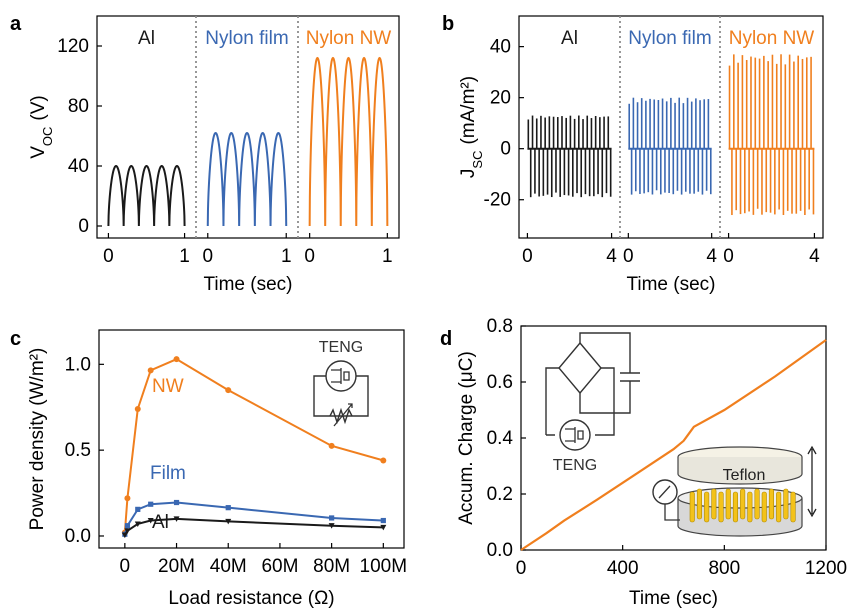 This screenshot has width=848, height=609. I want to click on motion-arrow-icon, so click(812, 481).